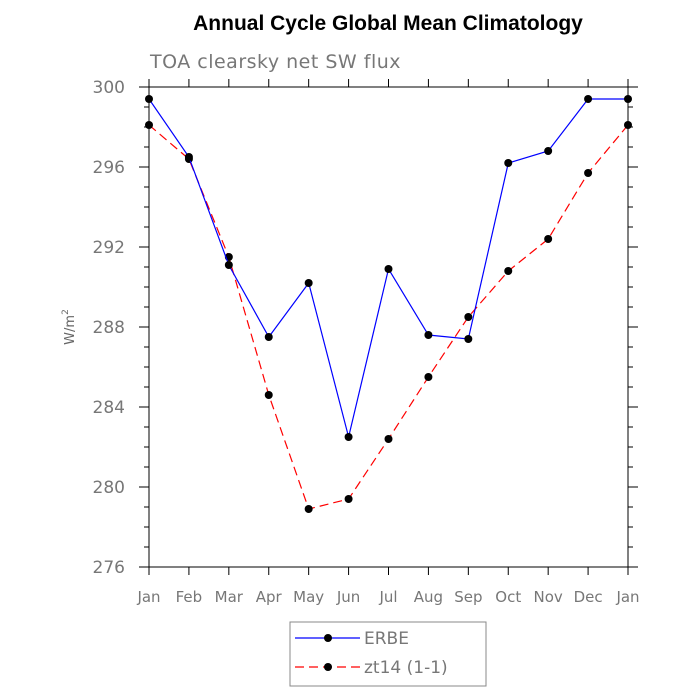 Image resolution: width=700 pixels, height=700 pixels. What do you see at coordinates (109, 488) in the screenshot?
I see `y-tick-label: 280` at bounding box center [109, 488].